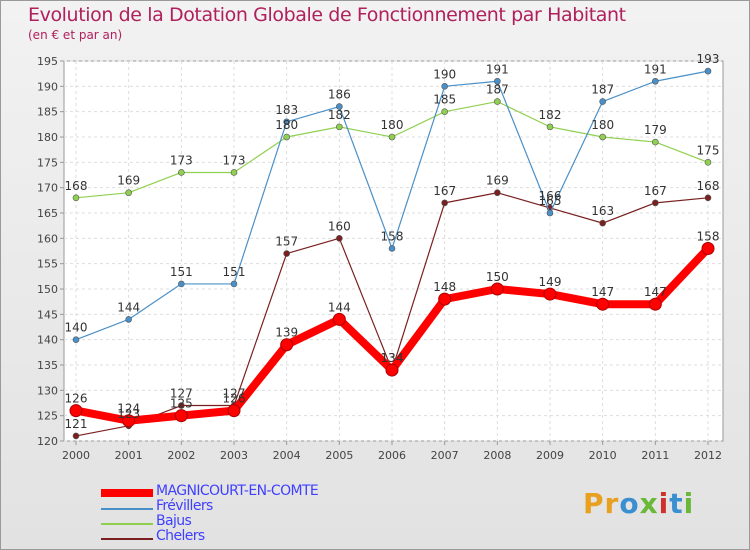 This screenshot has width=750, height=550. I want to click on x-tick-label: 2010, so click(603, 455).